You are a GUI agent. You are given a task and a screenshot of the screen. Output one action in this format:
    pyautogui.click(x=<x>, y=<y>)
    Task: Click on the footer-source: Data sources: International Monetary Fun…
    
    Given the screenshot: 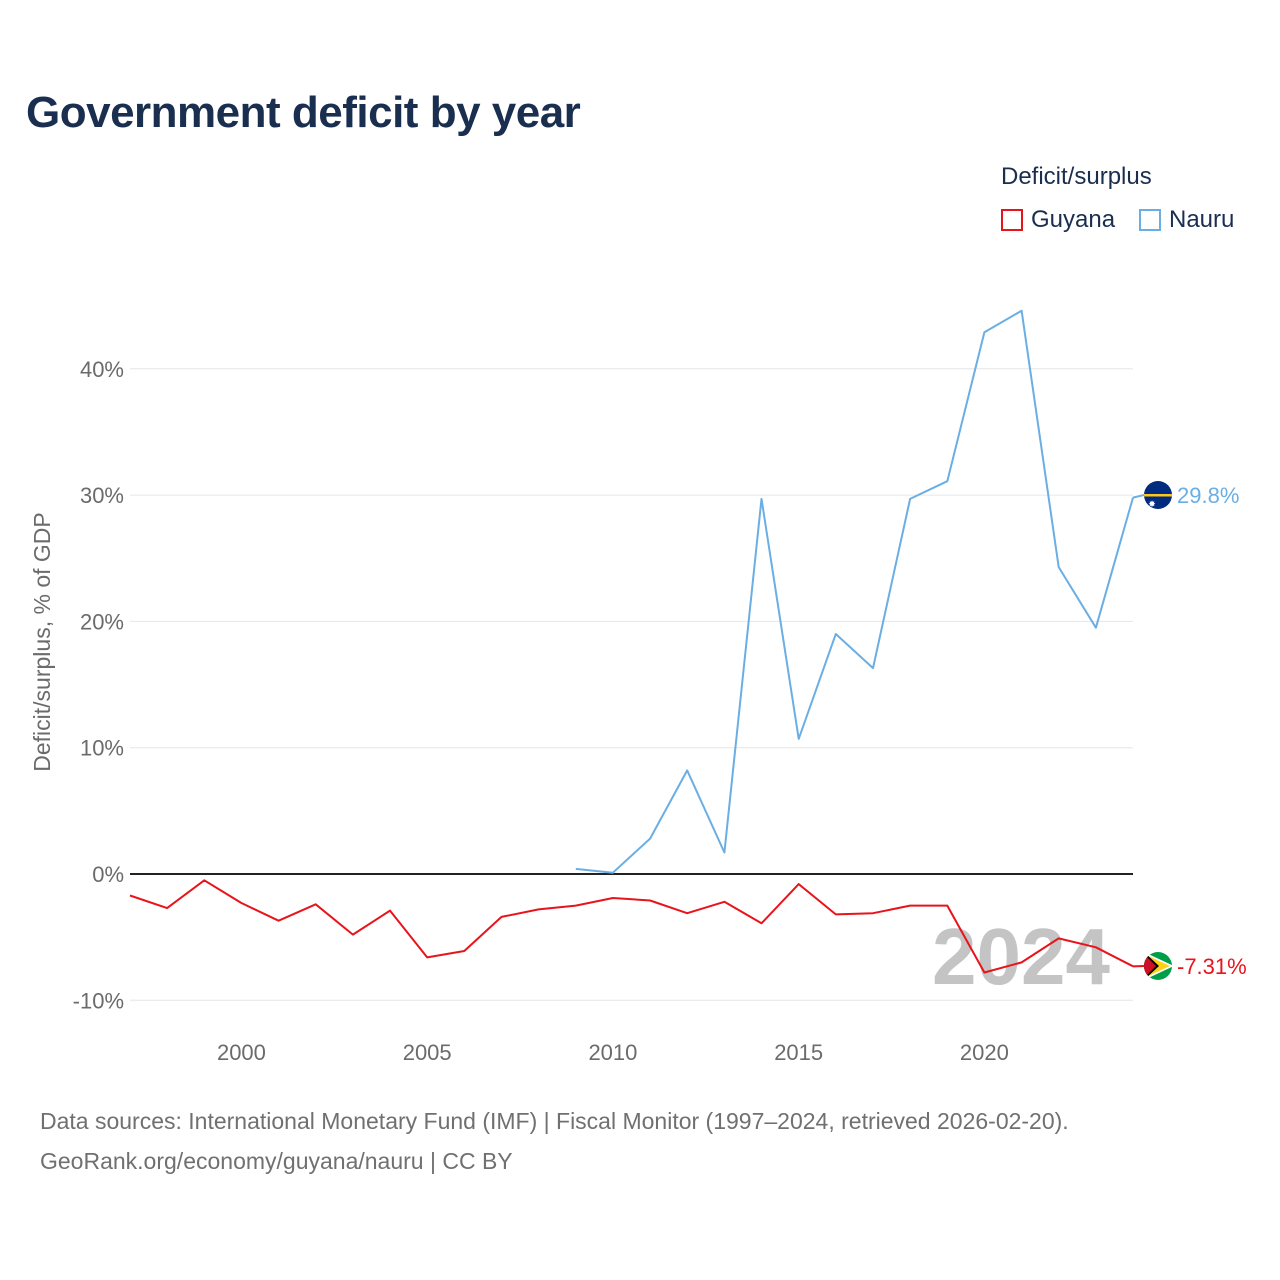 What is the action you would take?
    pyautogui.click(x=554, y=1121)
    